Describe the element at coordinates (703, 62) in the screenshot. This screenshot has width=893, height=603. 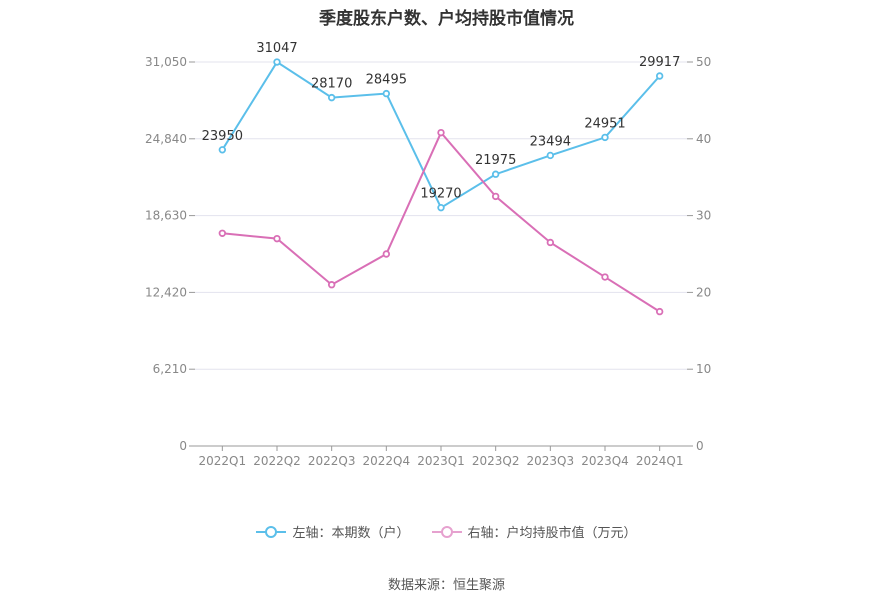
I see `right-axis-tick-label: 50` at that location.